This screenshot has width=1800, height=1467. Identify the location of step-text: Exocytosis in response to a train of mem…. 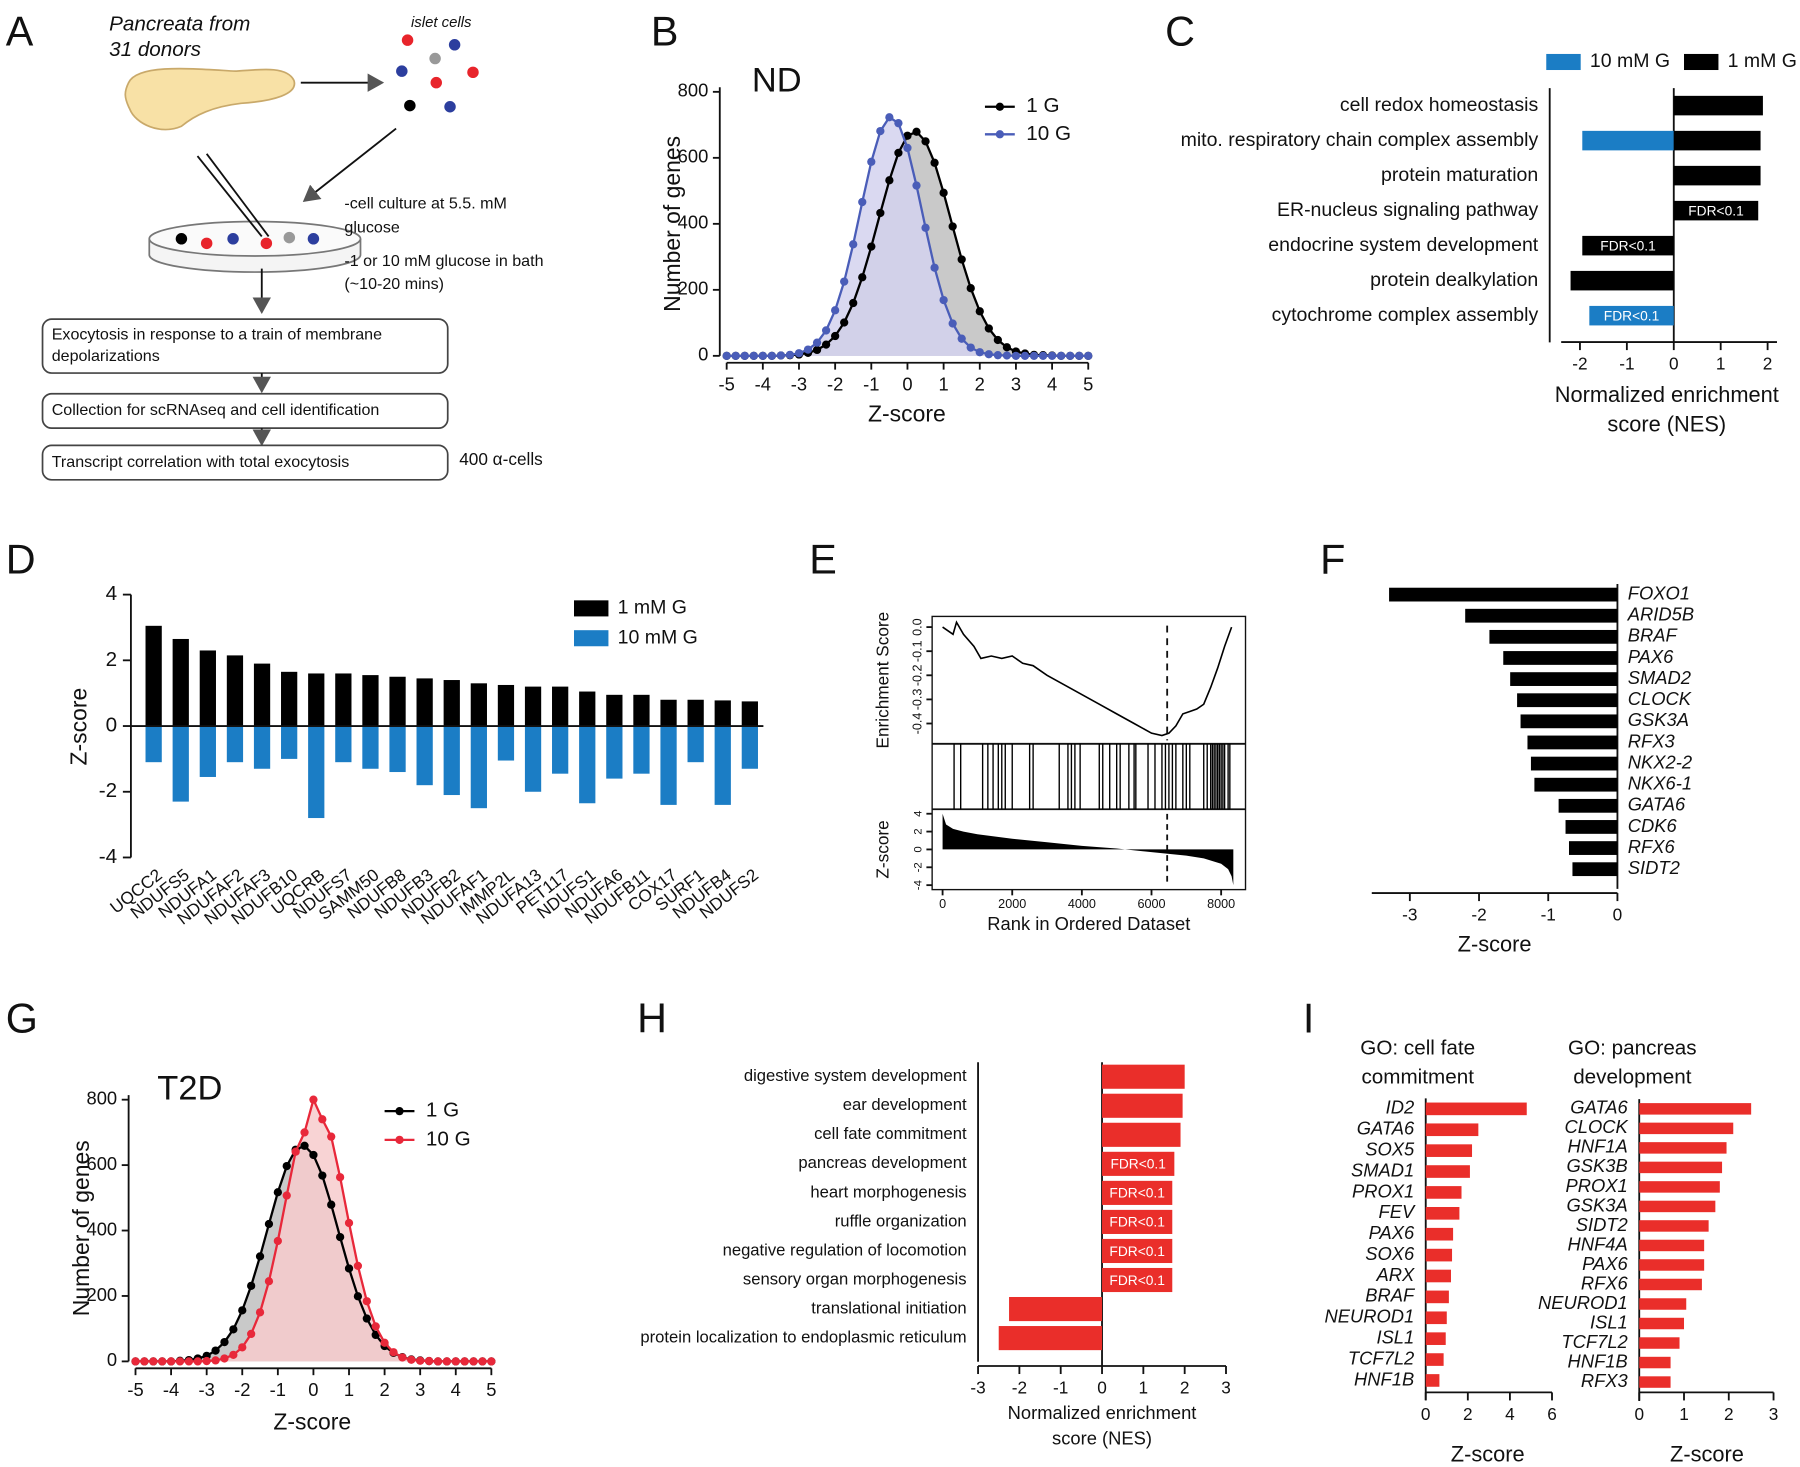
(217, 334).